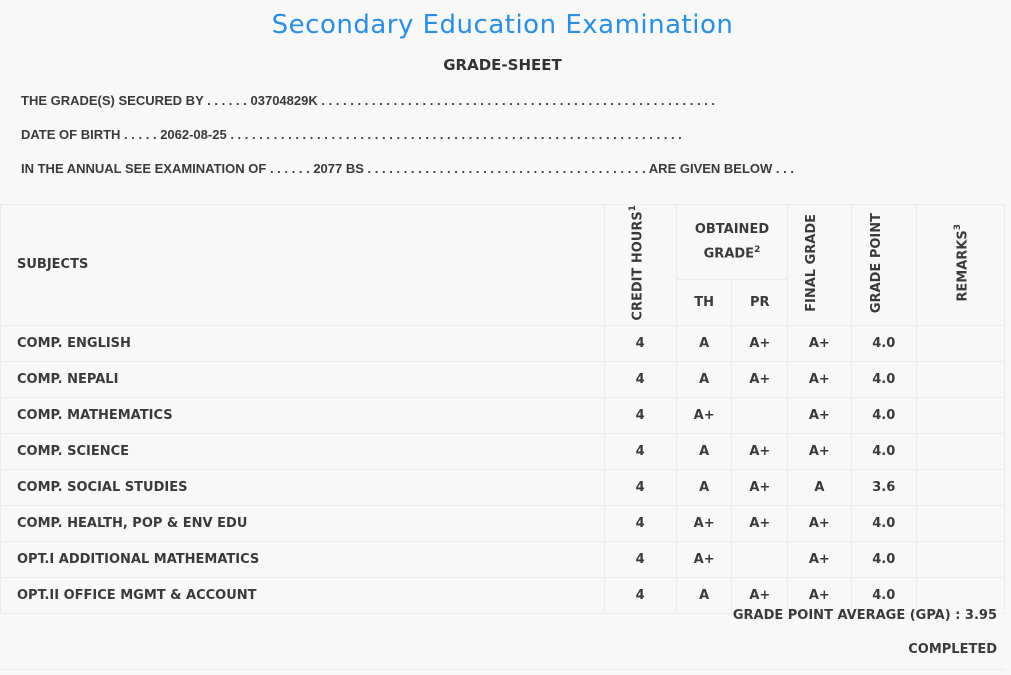  I want to click on table-row: COMP. MATHEMATICS 4 A+ A+ 4.0, so click(502, 415).